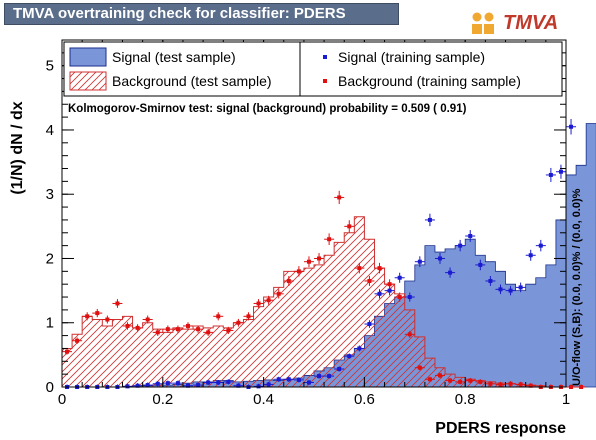  What do you see at coordinates (520, 25) in the screenshot?
I see `tmva-logo` at bounding box center [520, 25].